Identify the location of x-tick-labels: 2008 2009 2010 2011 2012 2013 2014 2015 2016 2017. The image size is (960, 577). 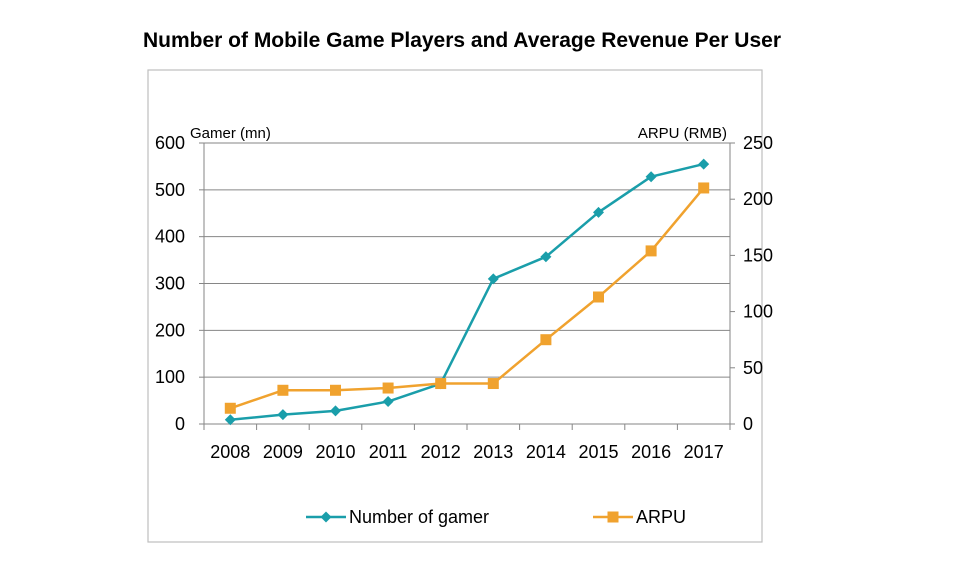
(466, 452).